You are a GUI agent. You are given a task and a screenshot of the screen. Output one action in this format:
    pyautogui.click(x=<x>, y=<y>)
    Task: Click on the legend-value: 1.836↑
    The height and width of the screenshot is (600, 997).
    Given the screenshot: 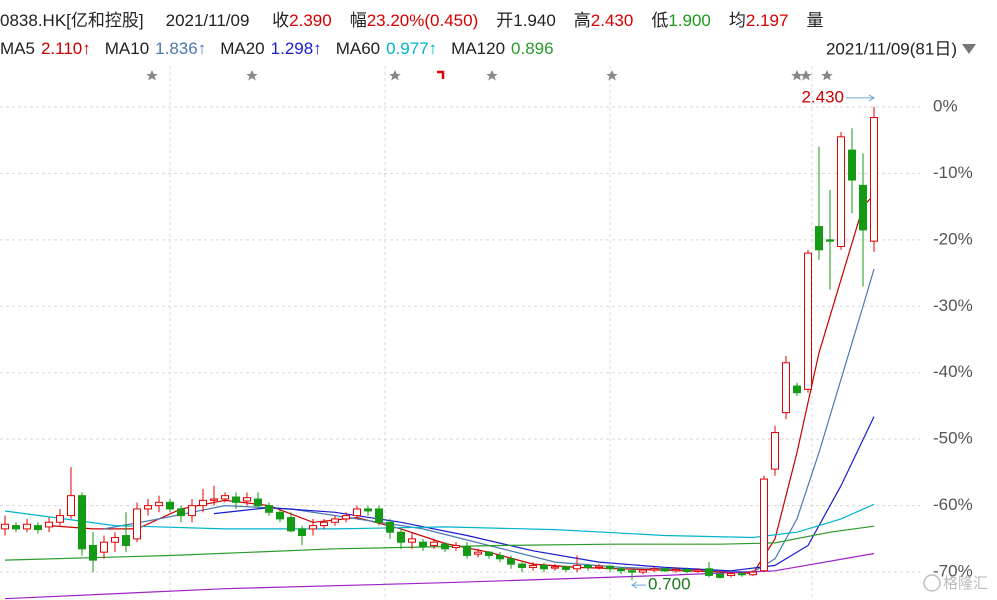 What is the action you would take?
    pyautogui.click(x=181, y=48)
    